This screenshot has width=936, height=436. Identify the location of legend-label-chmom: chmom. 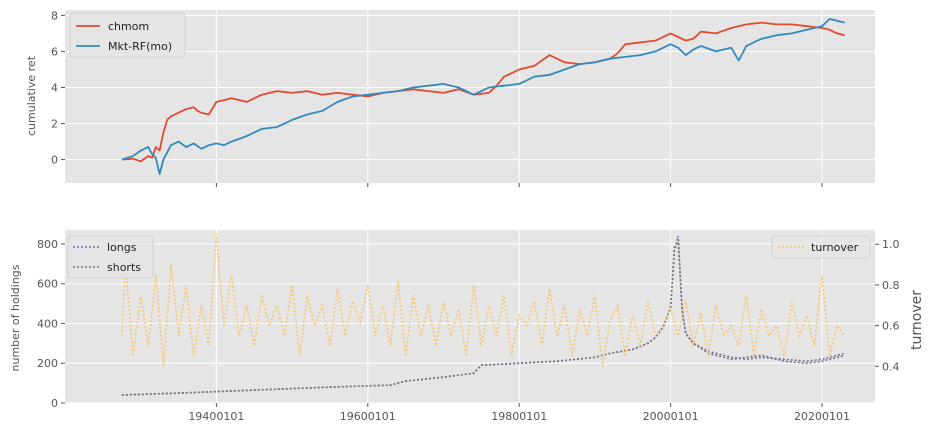
(128, 26).